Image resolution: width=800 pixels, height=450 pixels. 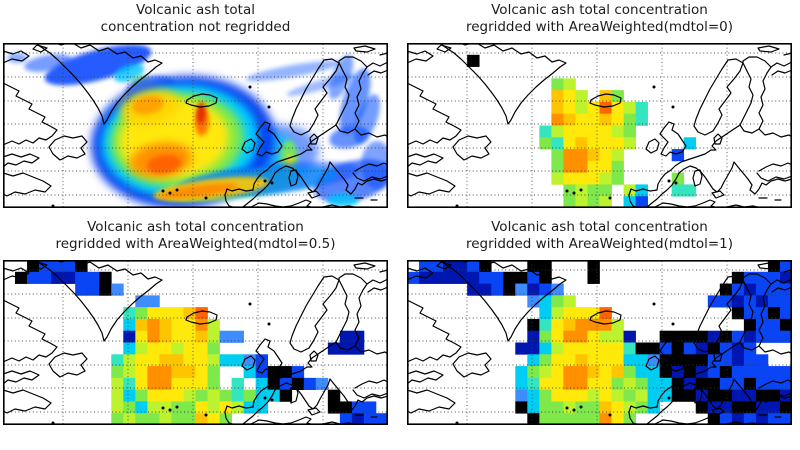 I want to click on panel-title-line2: regridded with AreaWeighted(mdtol=0.5), so click(x=195, y=243).